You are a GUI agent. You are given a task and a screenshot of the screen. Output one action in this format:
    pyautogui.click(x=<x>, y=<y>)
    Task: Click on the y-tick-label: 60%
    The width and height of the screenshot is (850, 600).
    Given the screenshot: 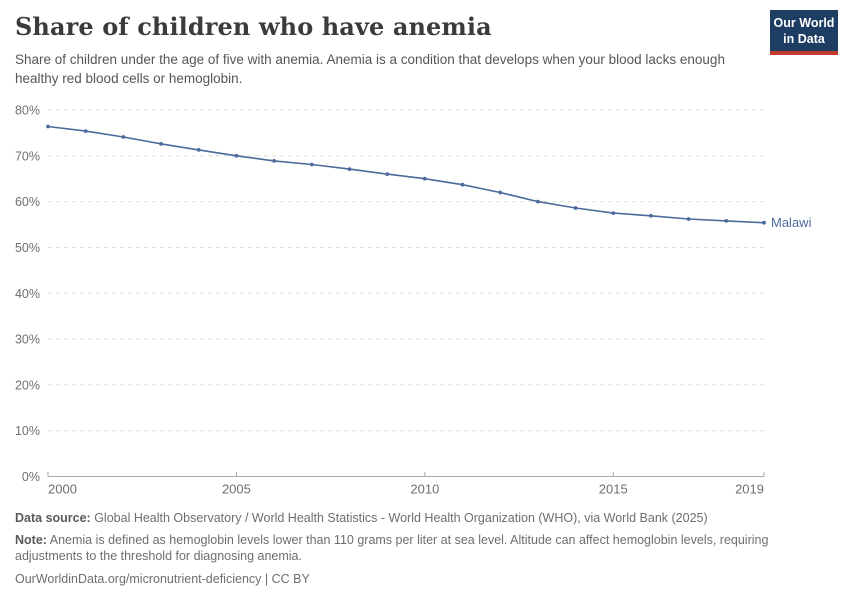 What is the action you would take?
    pyautogui.click(x=27, y=202)
    